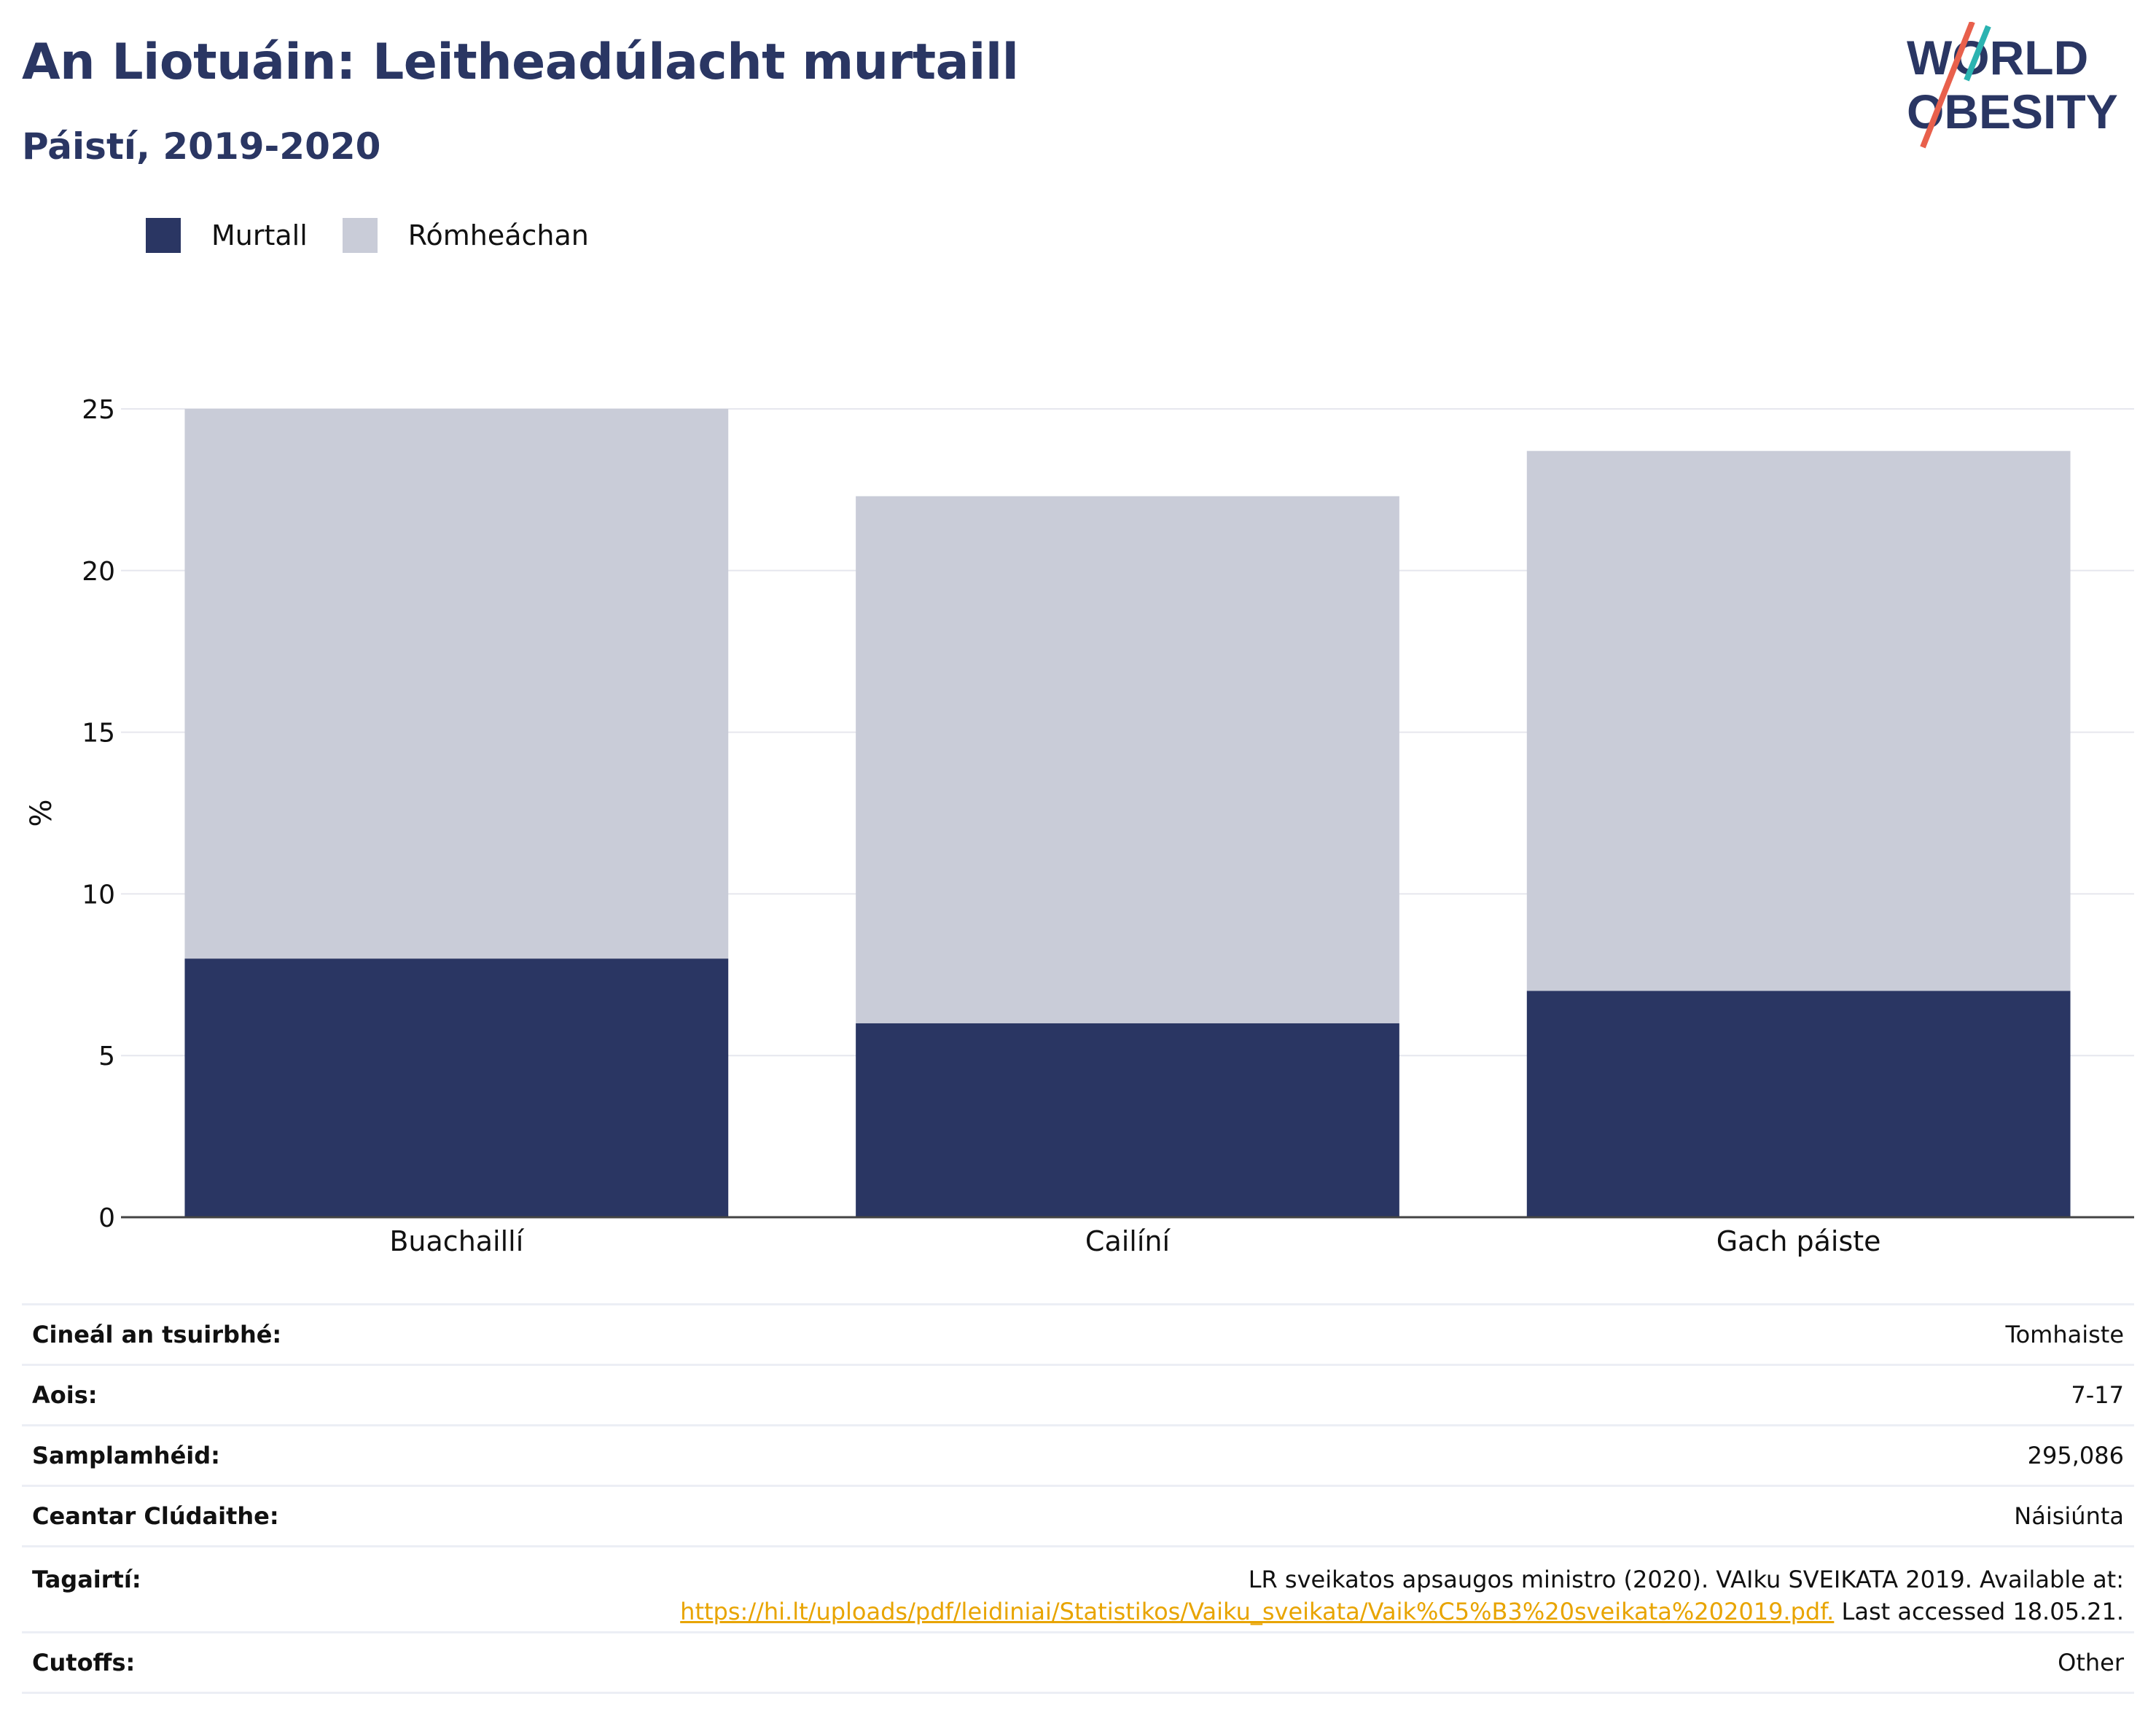 Image resolution: width=2156 pixels, height=1734 pixels. Describe the element at coordinates (360, 235) in the screenshot. I see `legend-swatch-romheachan` at that location.